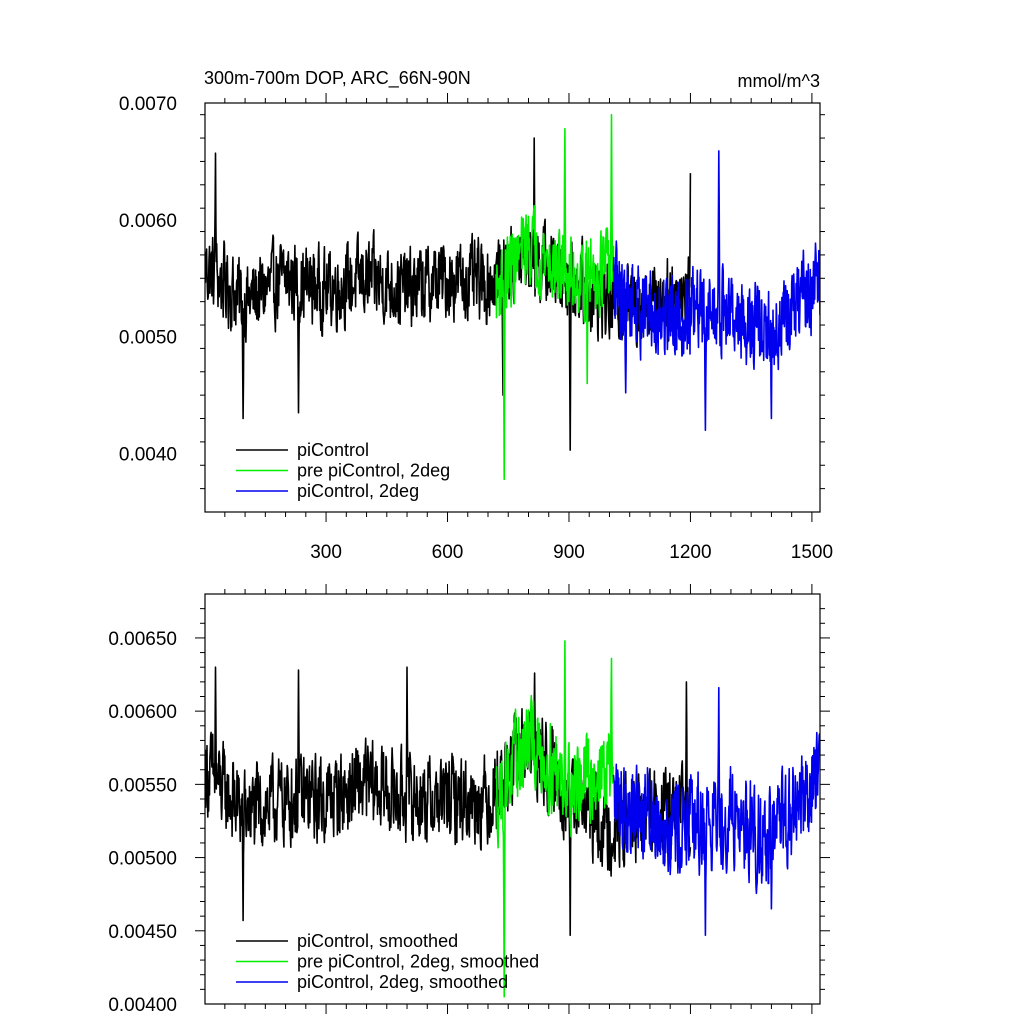 The width and height of the screenshot is (1024, 1024). Describe the element at coordinates (148, 104) in the screenshot. I see `y-tick-label: 0.0070` at that location.